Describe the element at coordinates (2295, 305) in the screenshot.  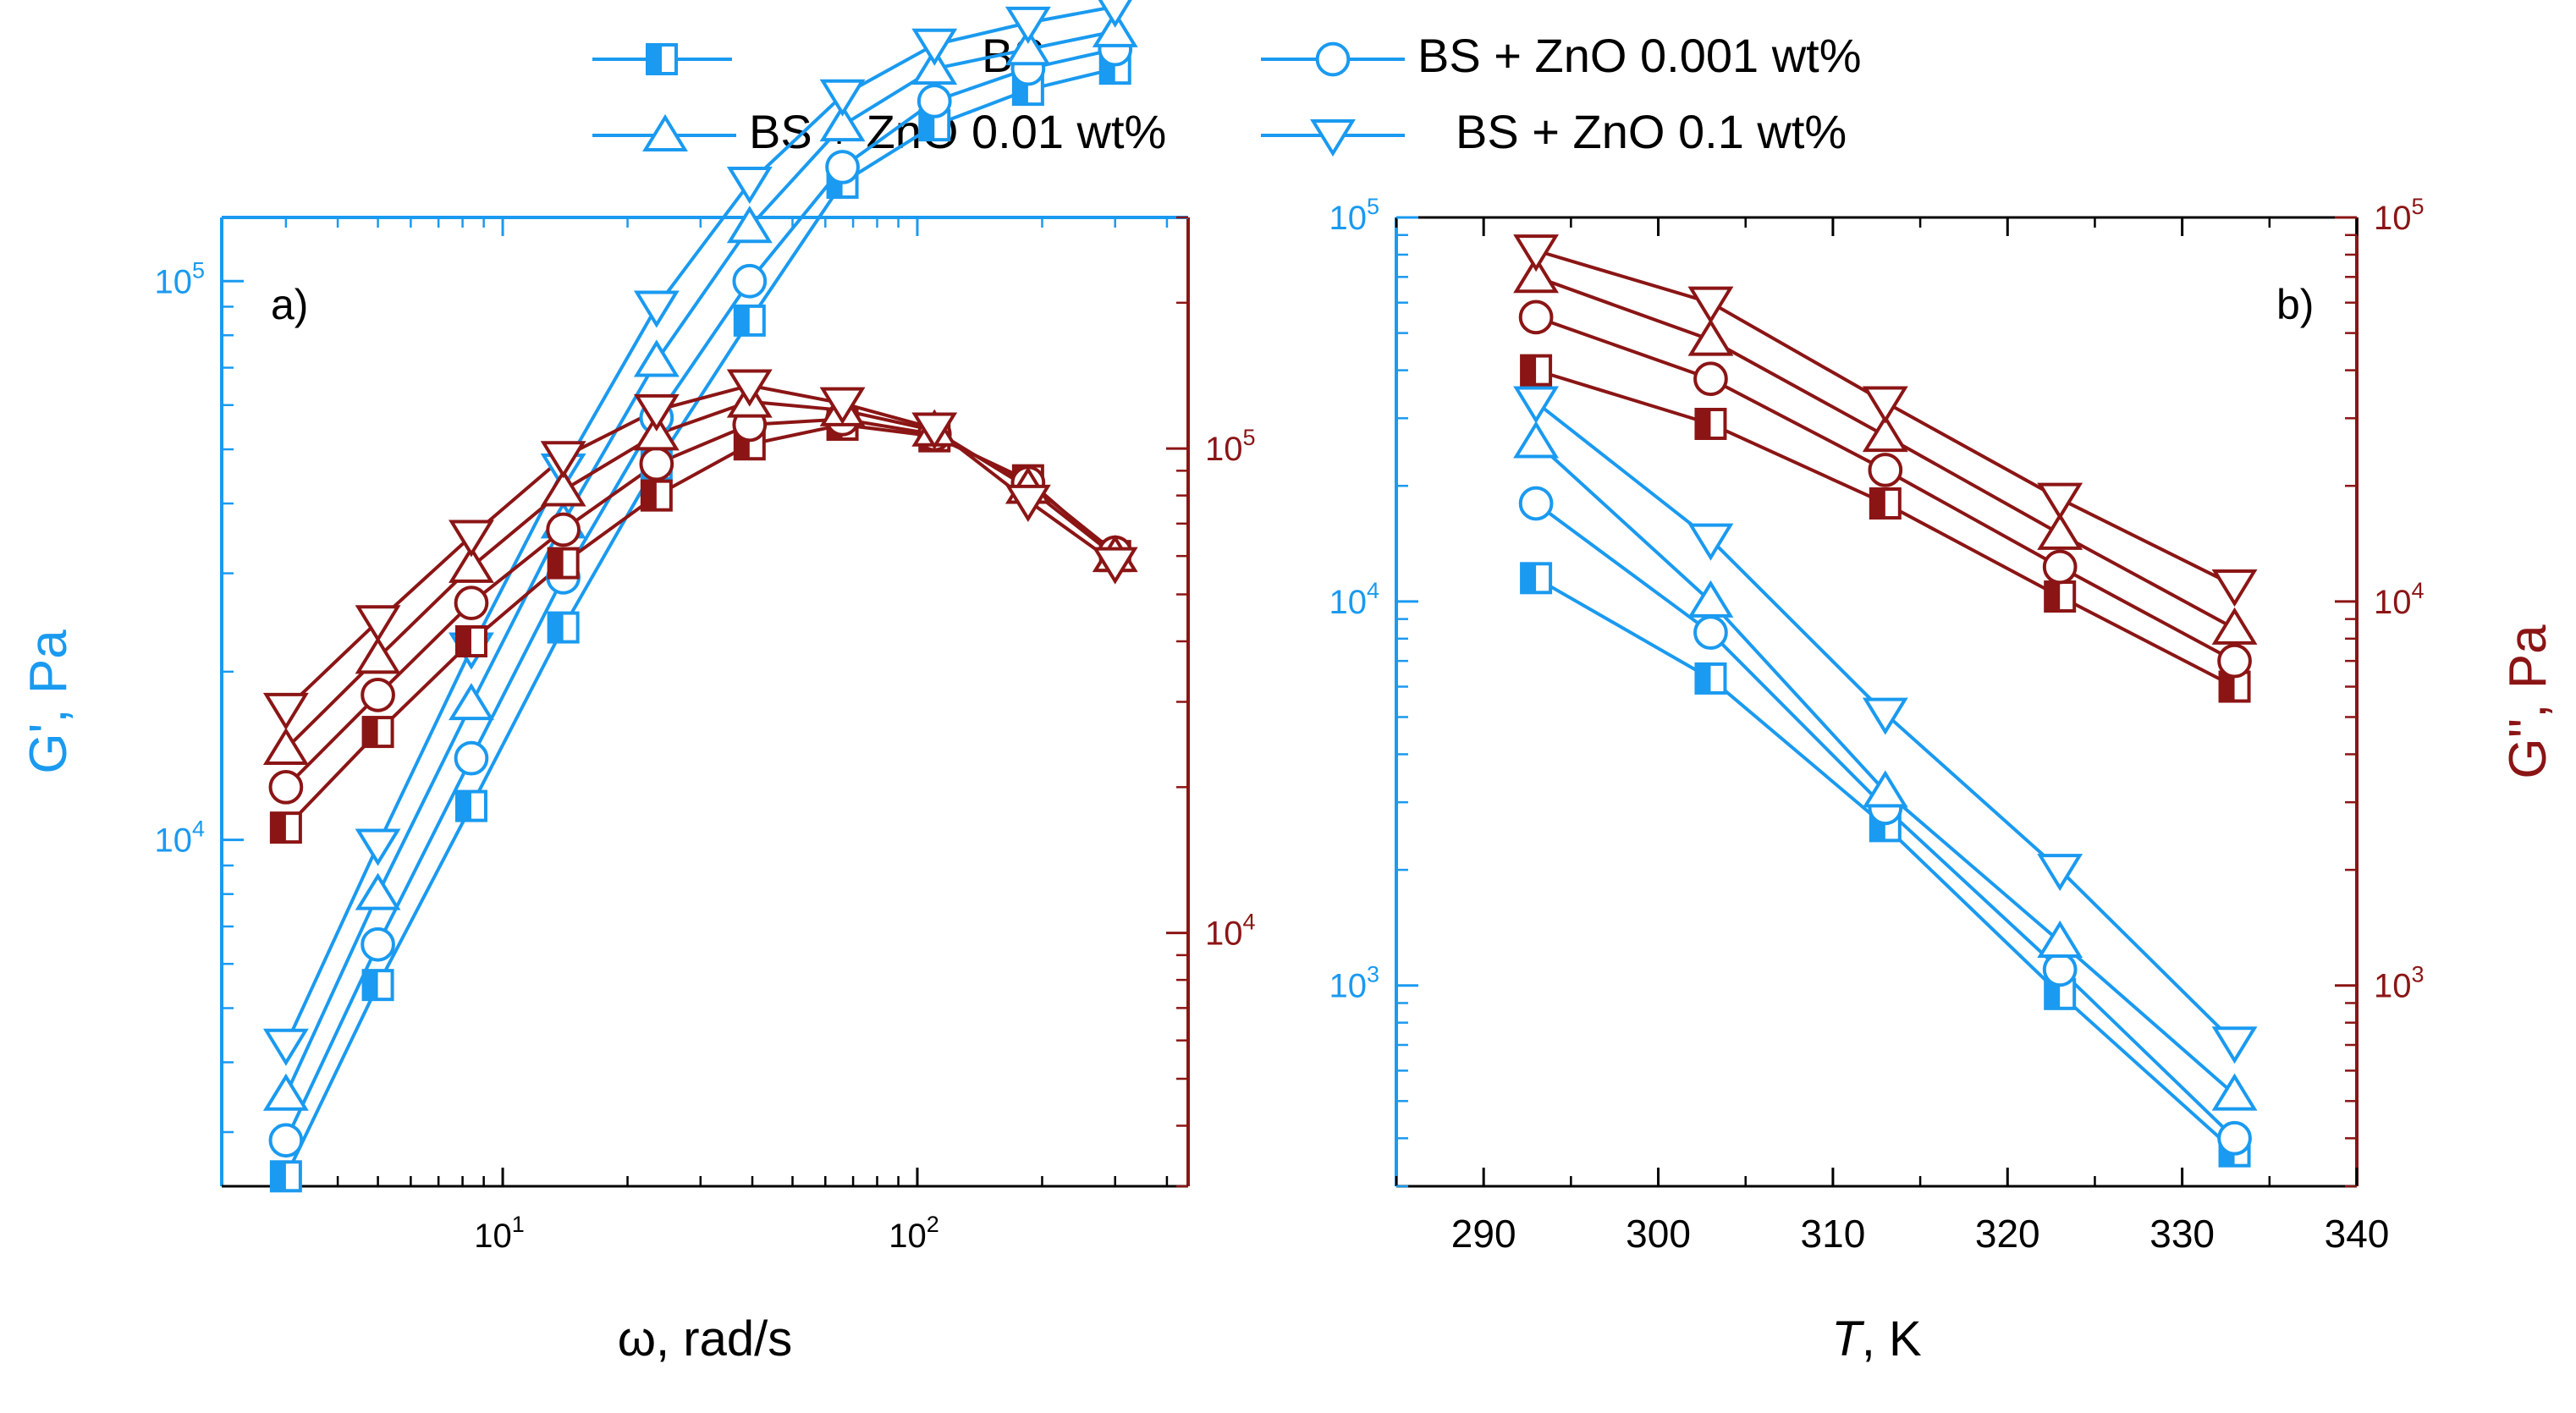
I see `panel-label: b)` at that location.